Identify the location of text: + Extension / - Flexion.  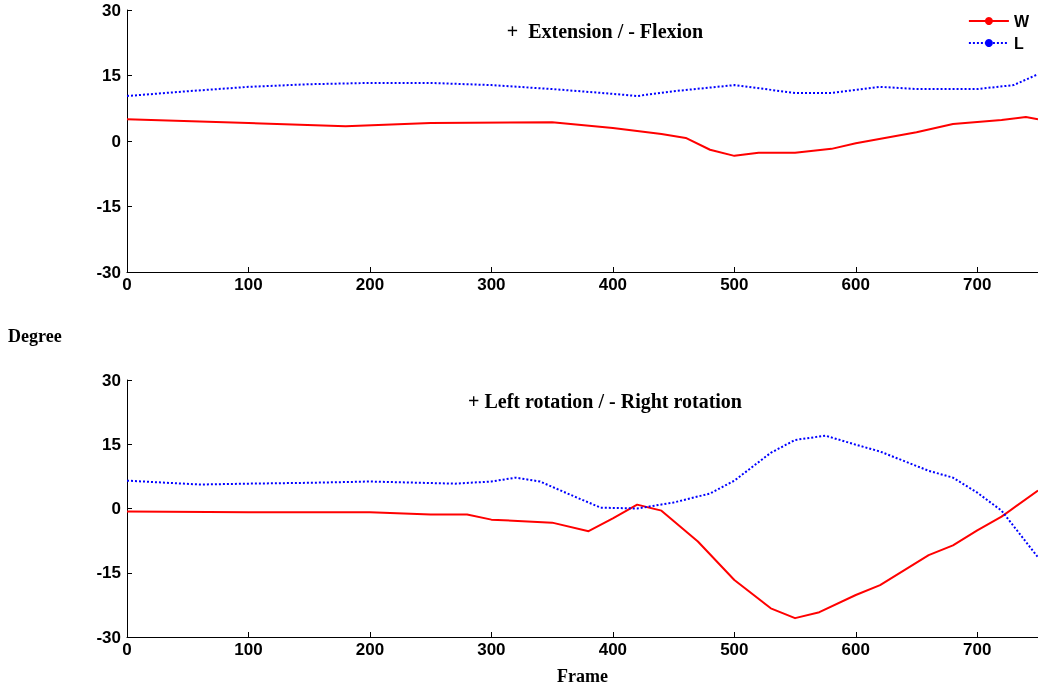
(605, 31).